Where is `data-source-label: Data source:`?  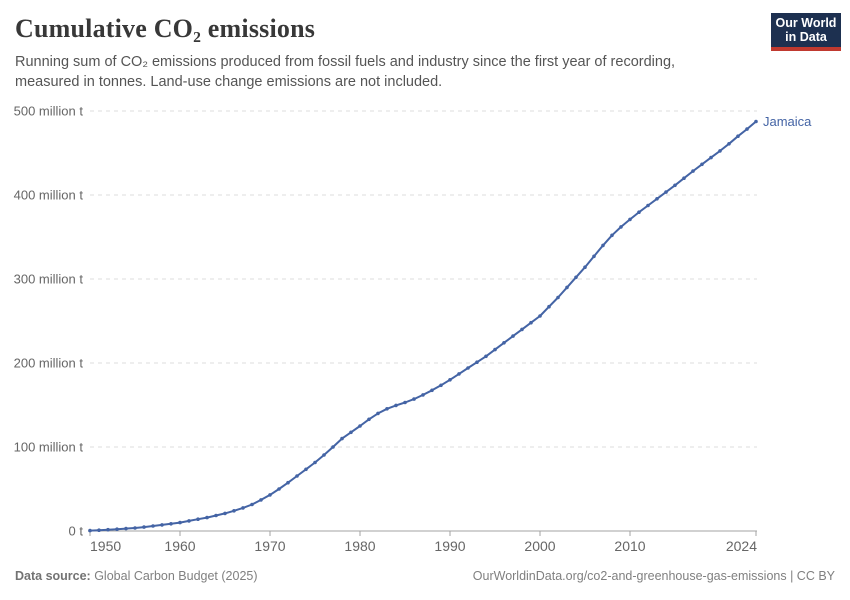 data-source-label: Data source: is located at coordinates (53, 576).